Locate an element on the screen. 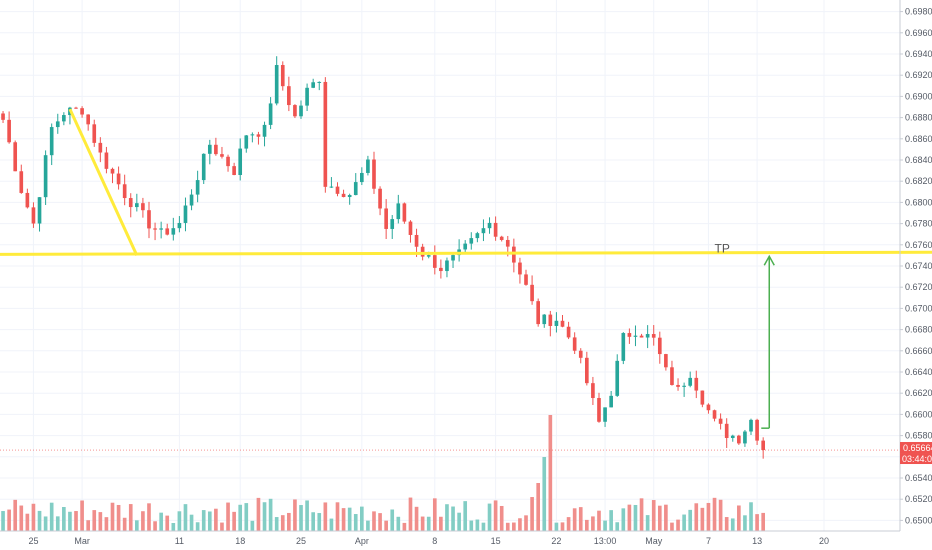 This screenshot has height=550, width=932. support-line is located at coordinates (466, 253).